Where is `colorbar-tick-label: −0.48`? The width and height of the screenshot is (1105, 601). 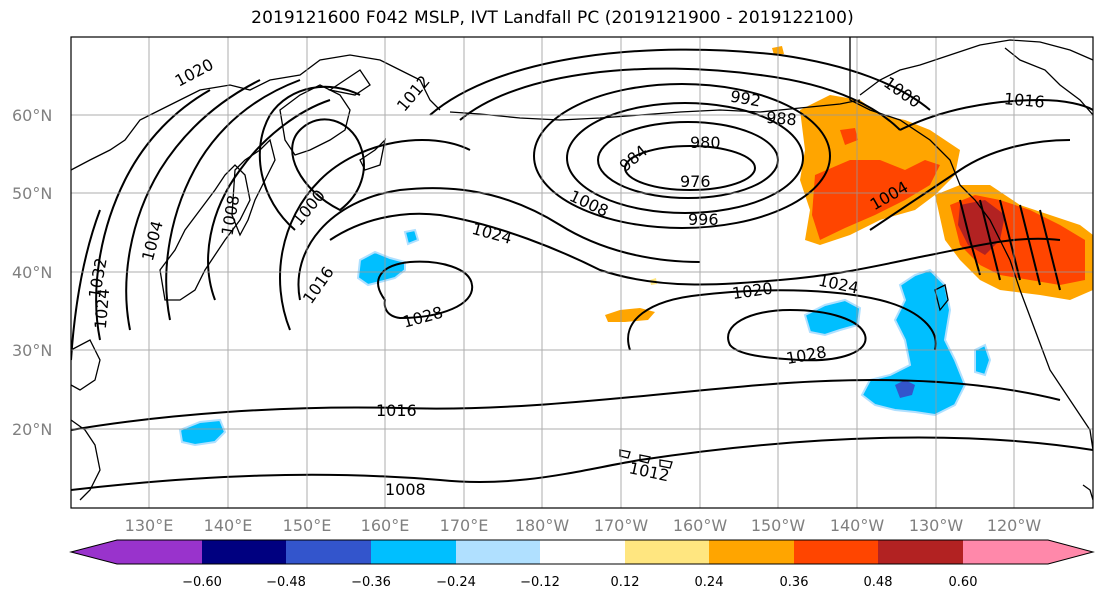
colorbar-tick-label: −0.48 is located at coordinates (286, 582).